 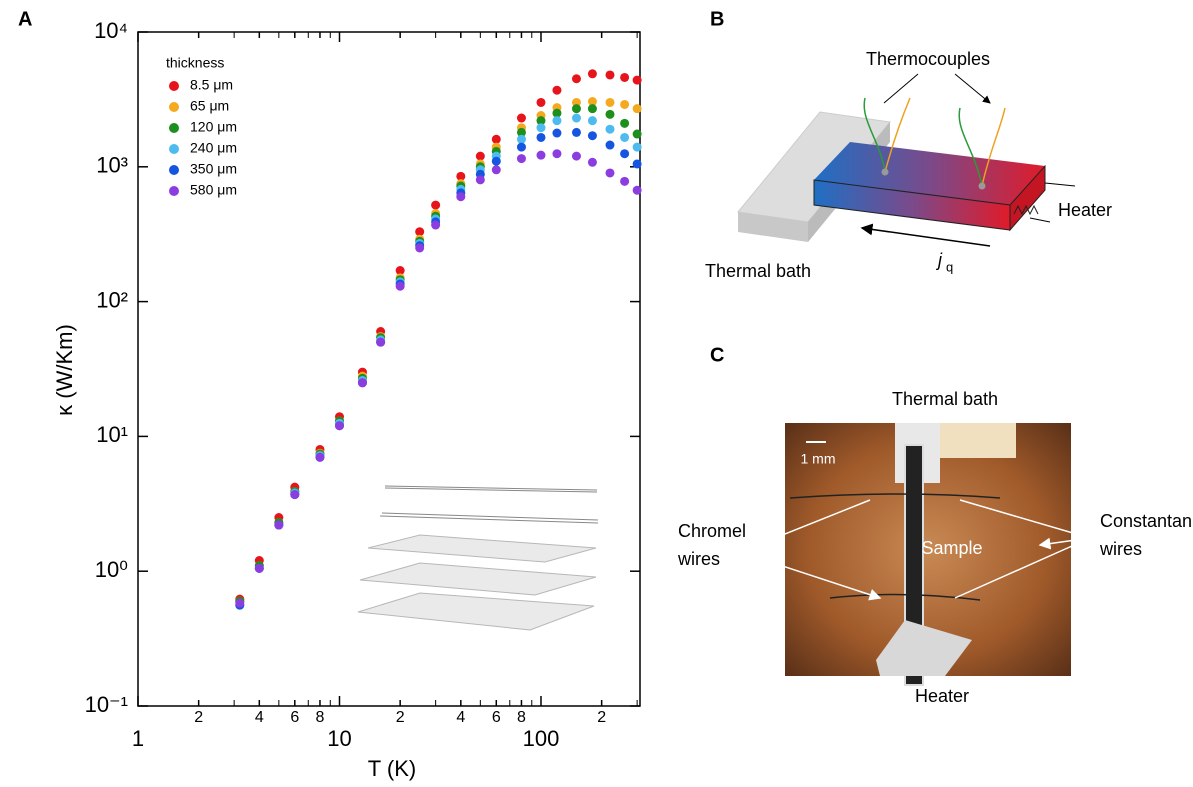 I want to click on sample-label: Sample, so click(x=951, y=548).